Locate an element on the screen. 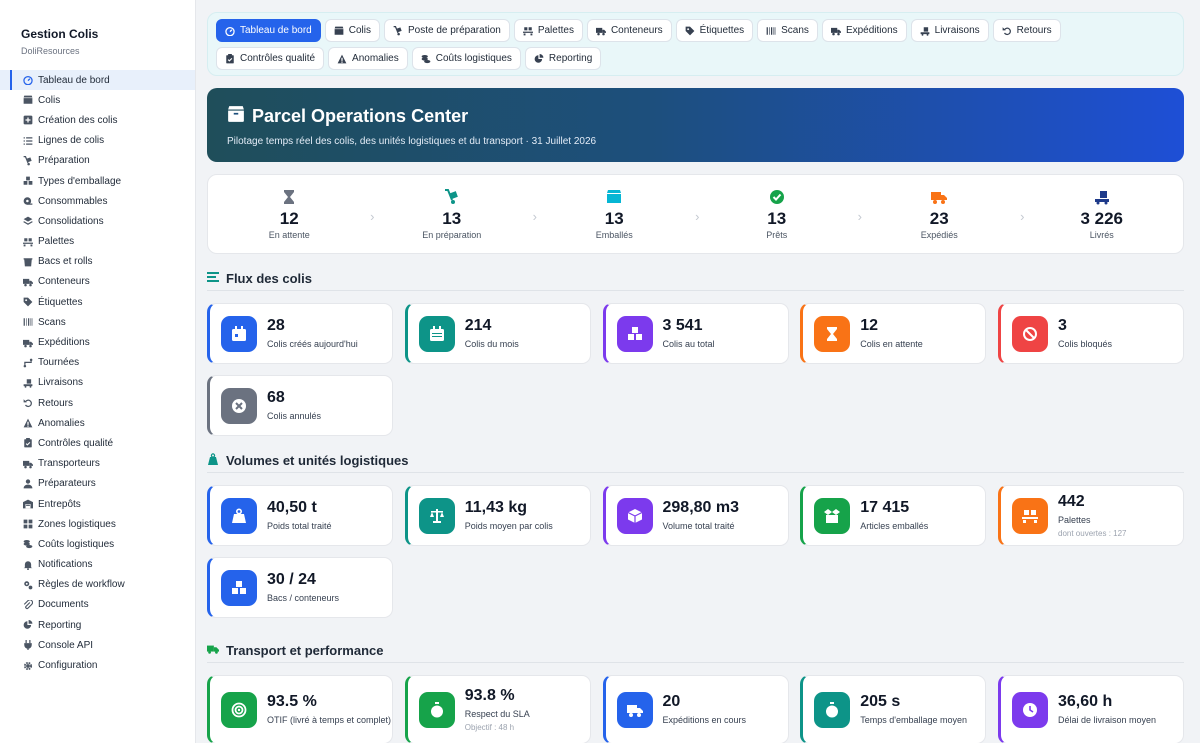 The height and width of the screenshot is (743, 1200). sidebar-item-preparateurs: Préparateurs is located at coordinates (97, 484).